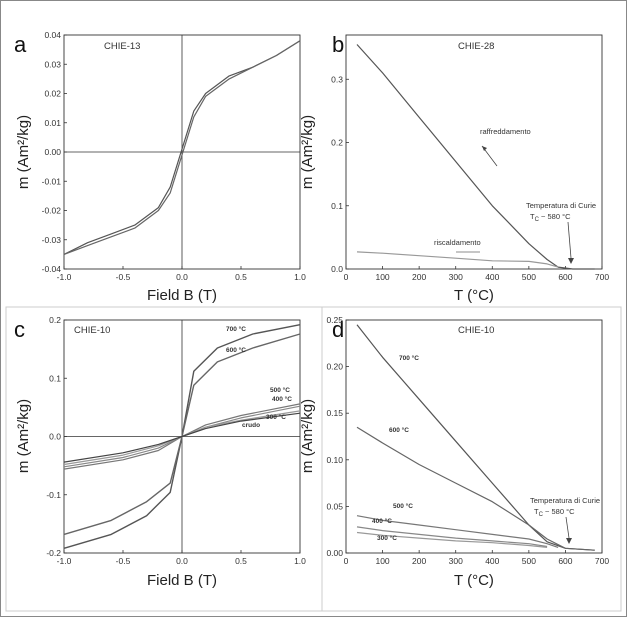 The height and width of the screenshot is (617, 627). Describe the element at coordinates (182, 437) in the screenshot. I see `series-line-crudo` at that location.